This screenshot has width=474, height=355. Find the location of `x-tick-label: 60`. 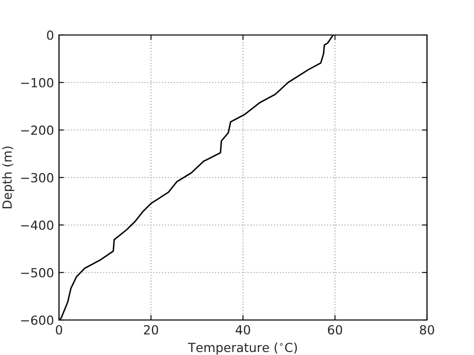

x-tick-label: 60 is located at coordinates (335, 330).